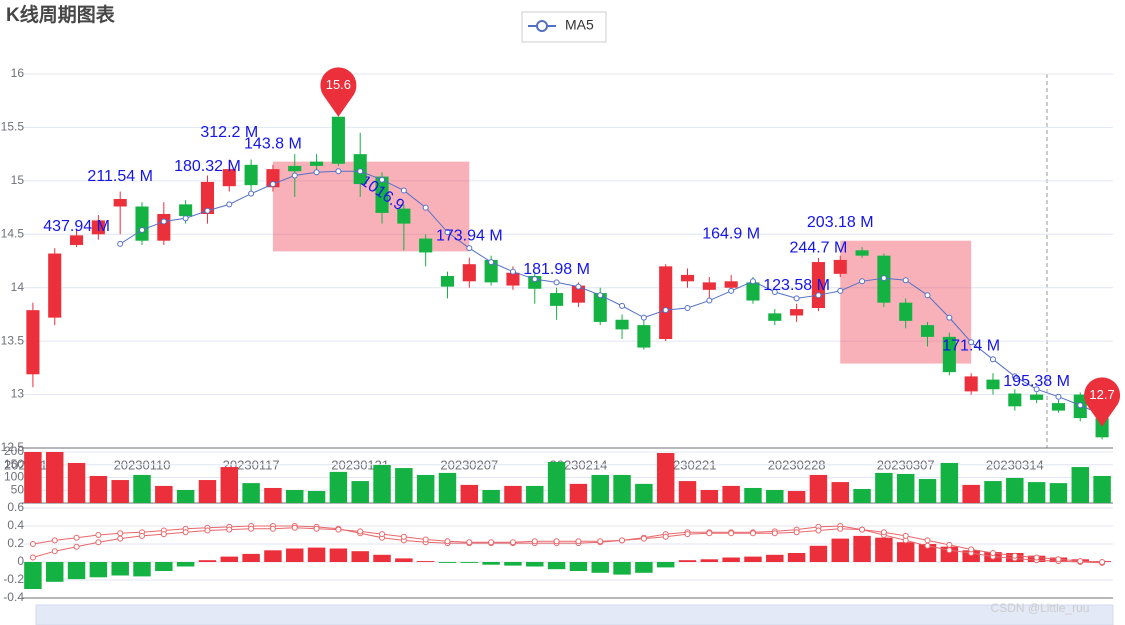  Describe the element at coordinates (731, 234) in the screenshot. I see `annotation: 164.9 M` at that location.